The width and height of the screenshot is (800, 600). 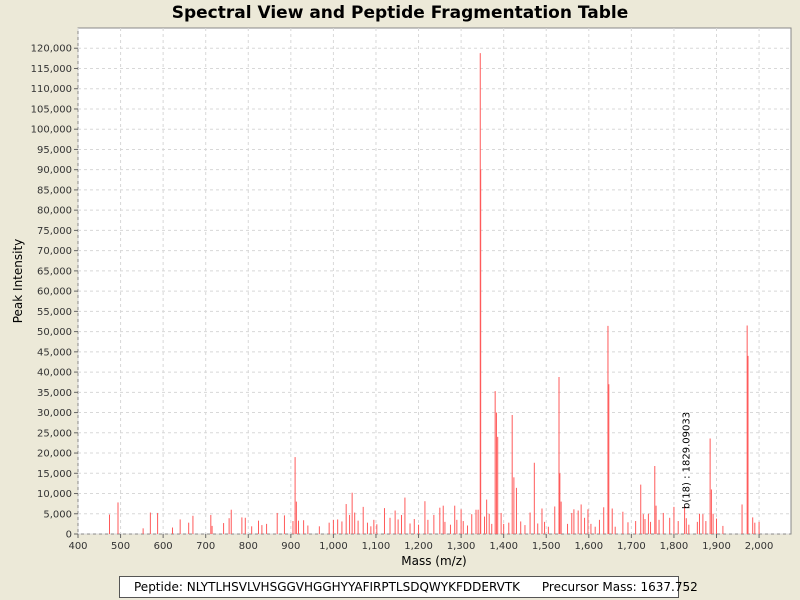 I want to click on y-tick-label: 100,000, so click(x=51, y=130).